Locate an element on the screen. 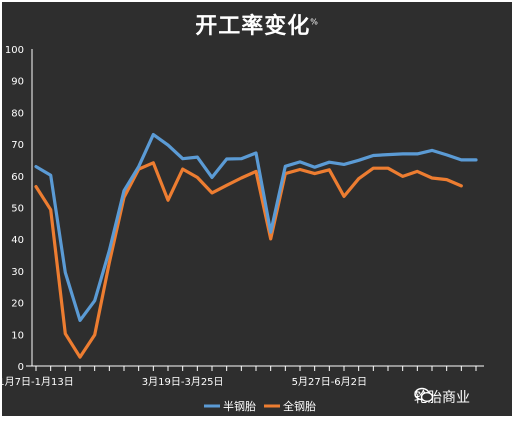  y-tick-label: 80 is located at coordinates (17, 113).